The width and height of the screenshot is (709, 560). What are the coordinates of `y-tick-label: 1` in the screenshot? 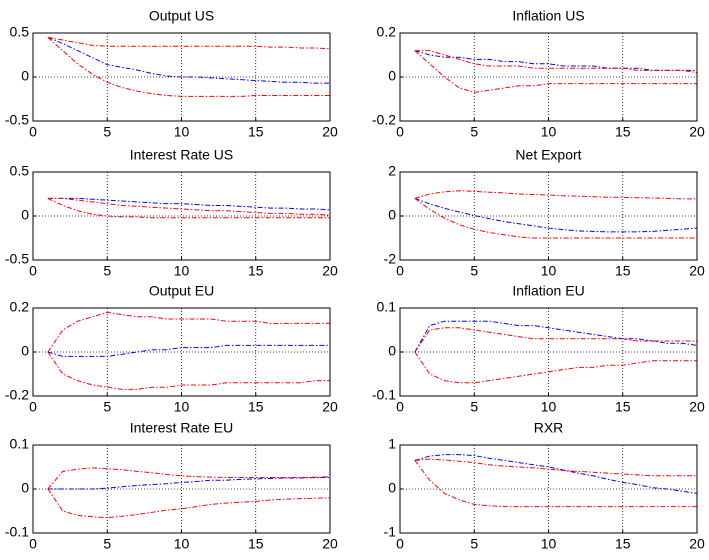 It's located at (392, 444).